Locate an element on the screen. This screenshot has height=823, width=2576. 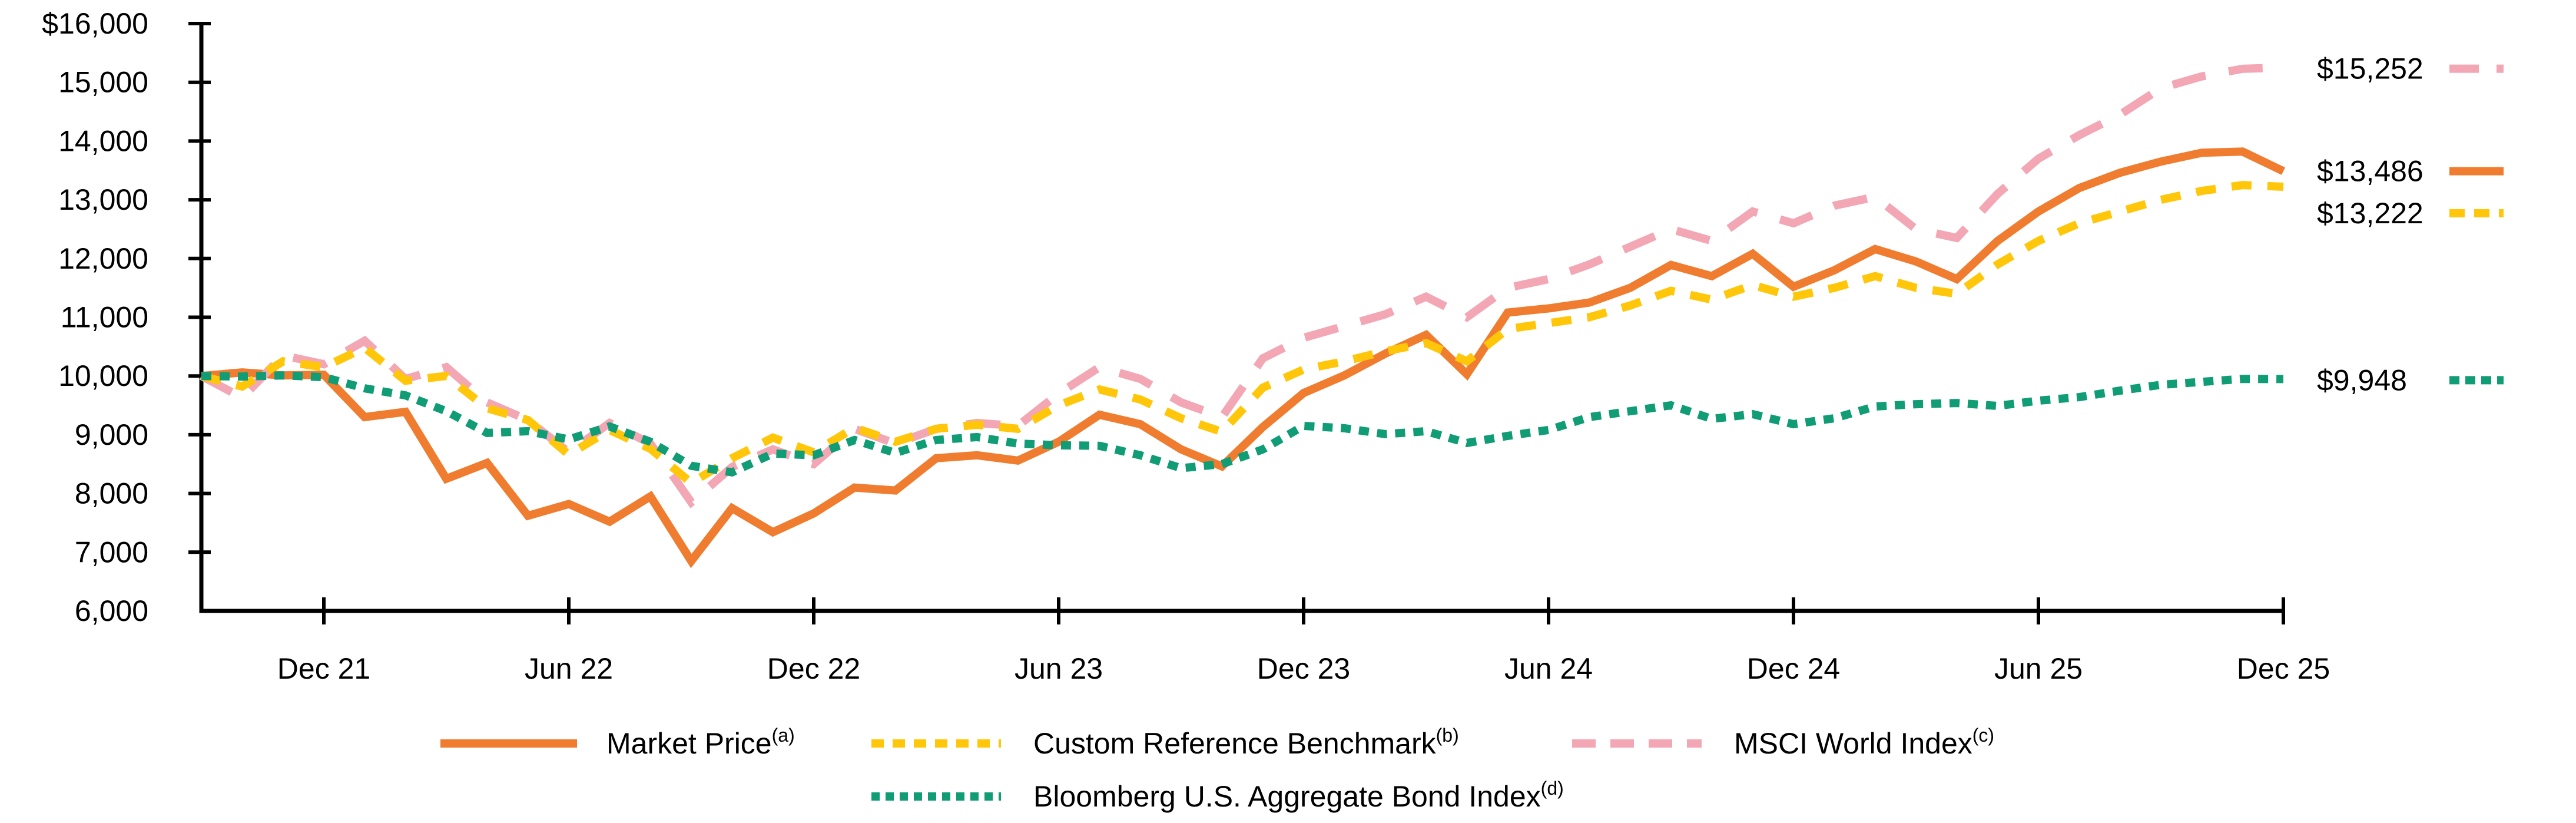
line-bloomberg-us-aggregate-bond-index is located at coordinates (1243, 424).